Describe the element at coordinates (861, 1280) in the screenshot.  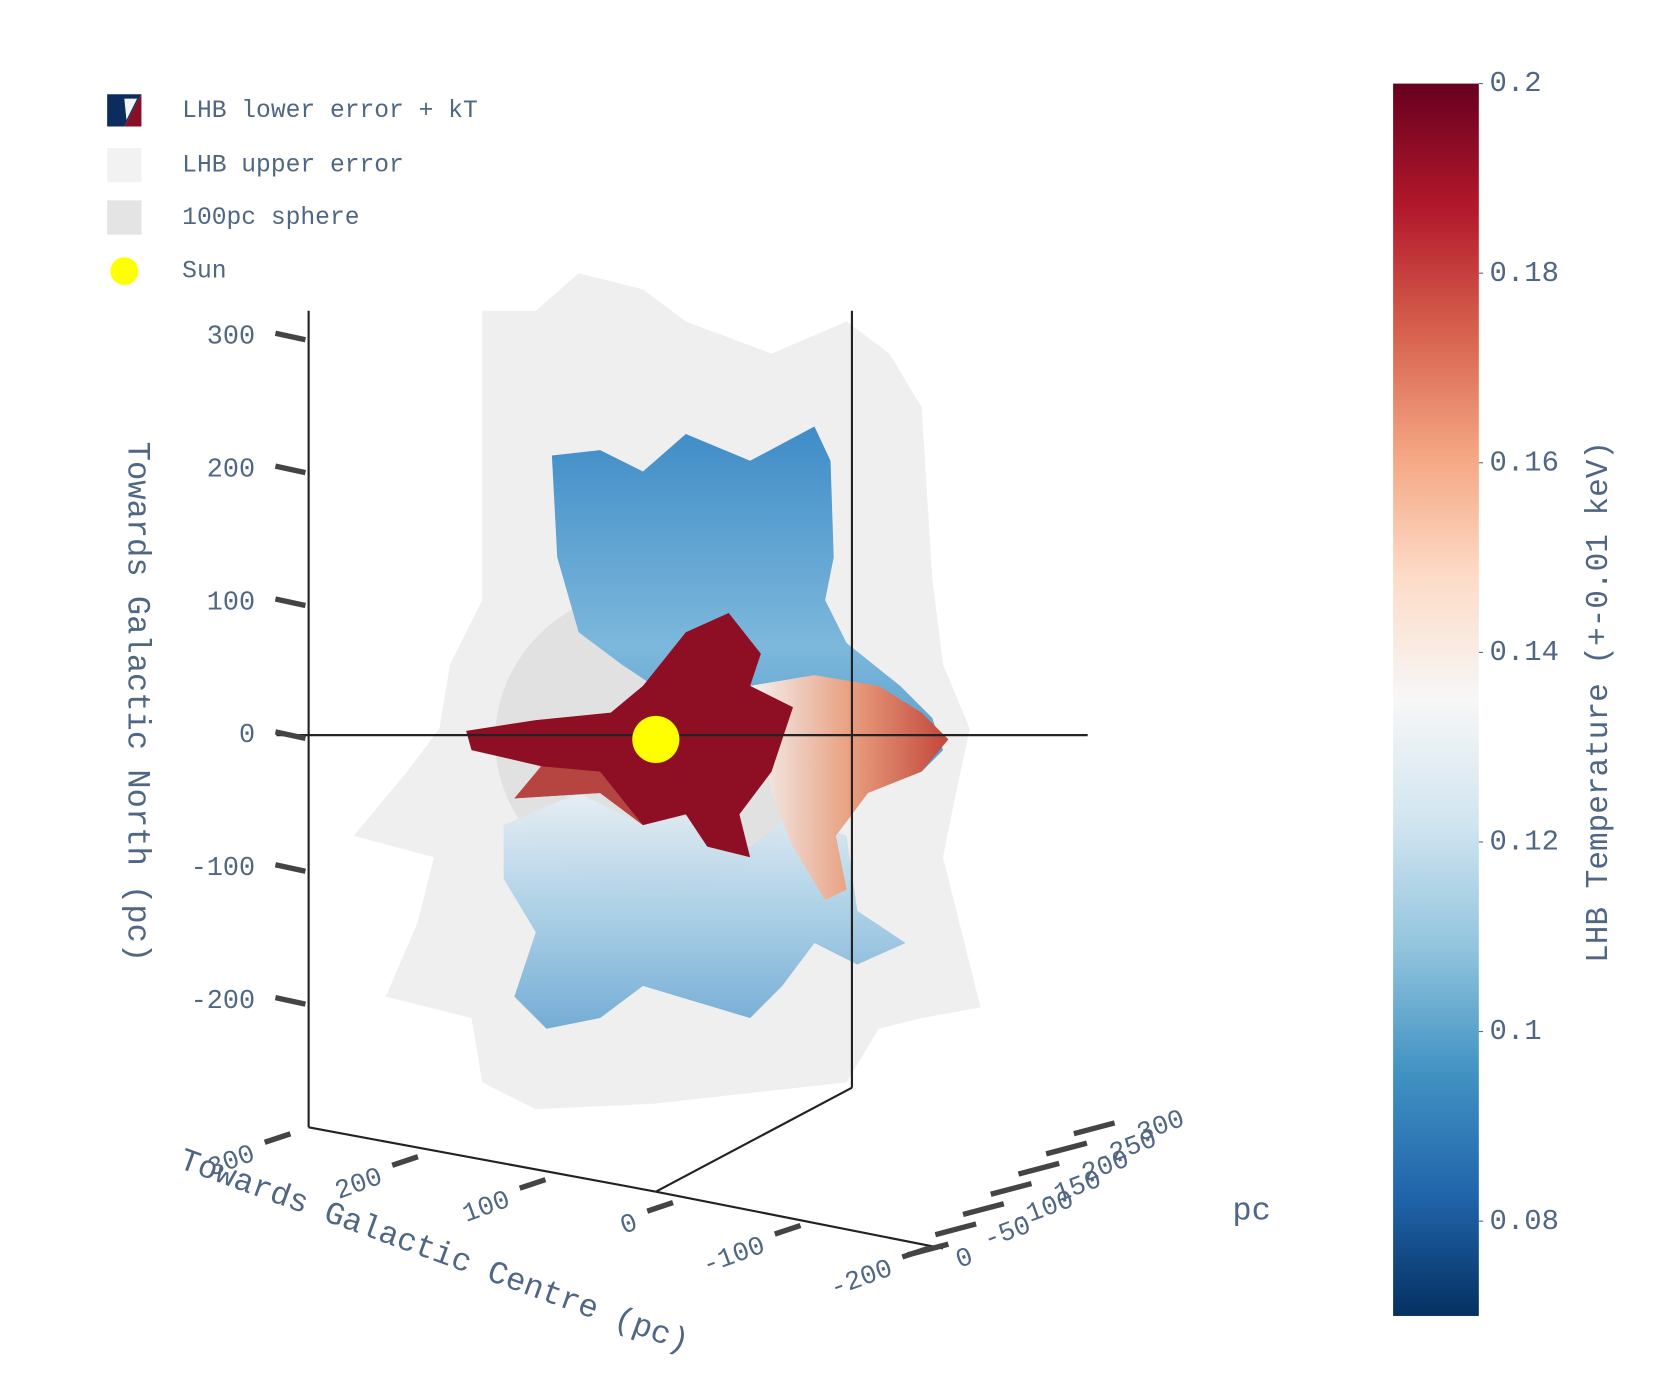
I see `x-tick-label: -200` at that location.